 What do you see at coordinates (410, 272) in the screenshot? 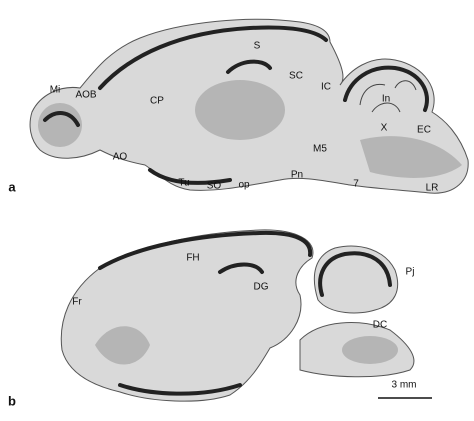
I see `annotation: Pj` at bounding box center [410, 272].